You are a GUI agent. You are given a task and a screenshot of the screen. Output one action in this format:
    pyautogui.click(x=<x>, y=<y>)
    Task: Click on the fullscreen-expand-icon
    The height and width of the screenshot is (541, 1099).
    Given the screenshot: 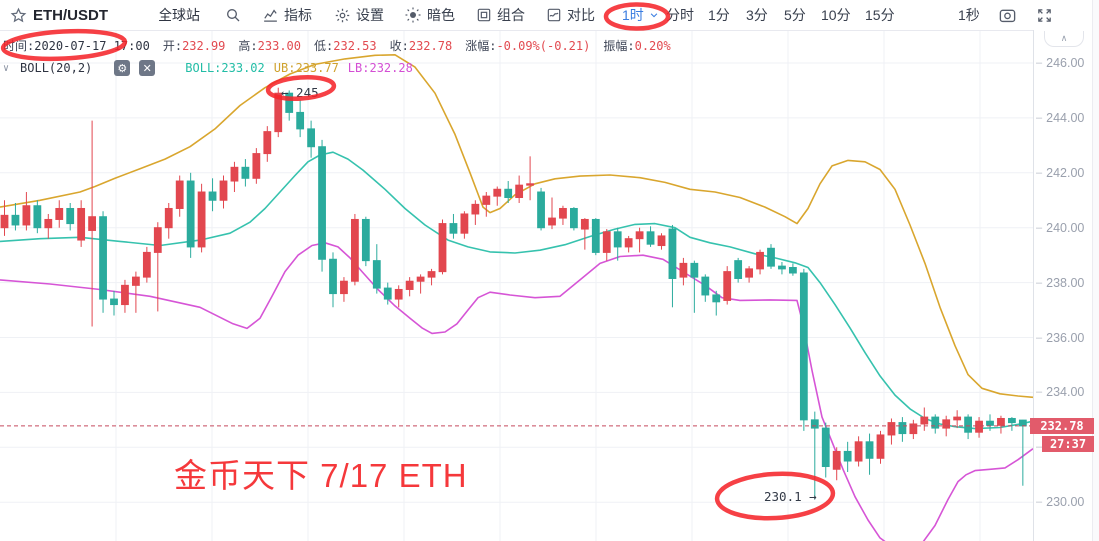 What is the action you would take?
    pyautogui.click(x=1044, y=15)
    